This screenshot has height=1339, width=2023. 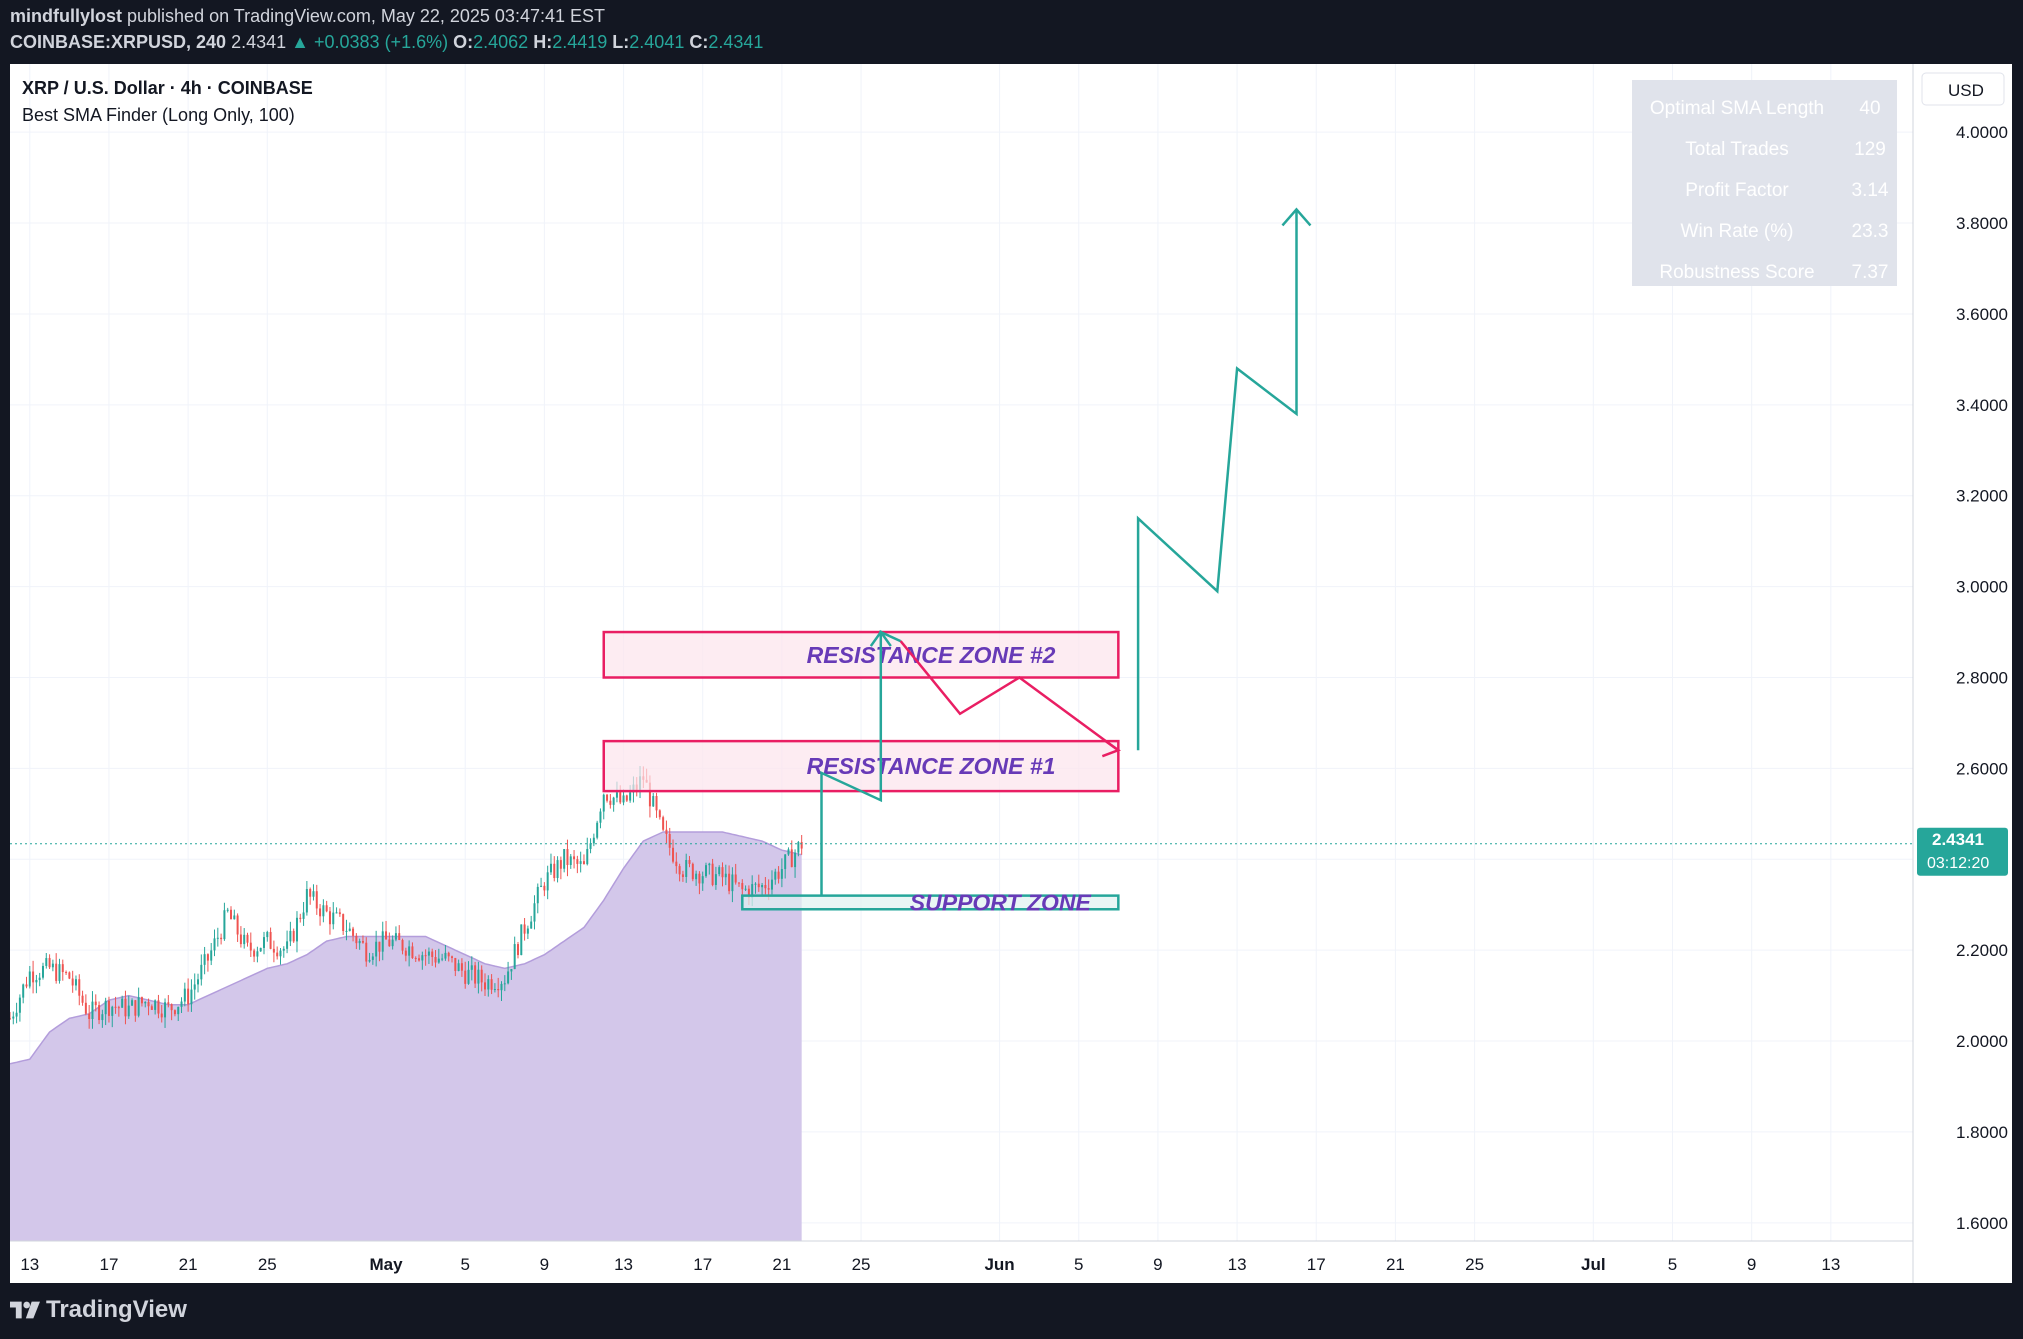 What do you see at coordinates (1966, 90) in the screenshot?
I see `currency-label: USD` at bounding box center [1966, 90].